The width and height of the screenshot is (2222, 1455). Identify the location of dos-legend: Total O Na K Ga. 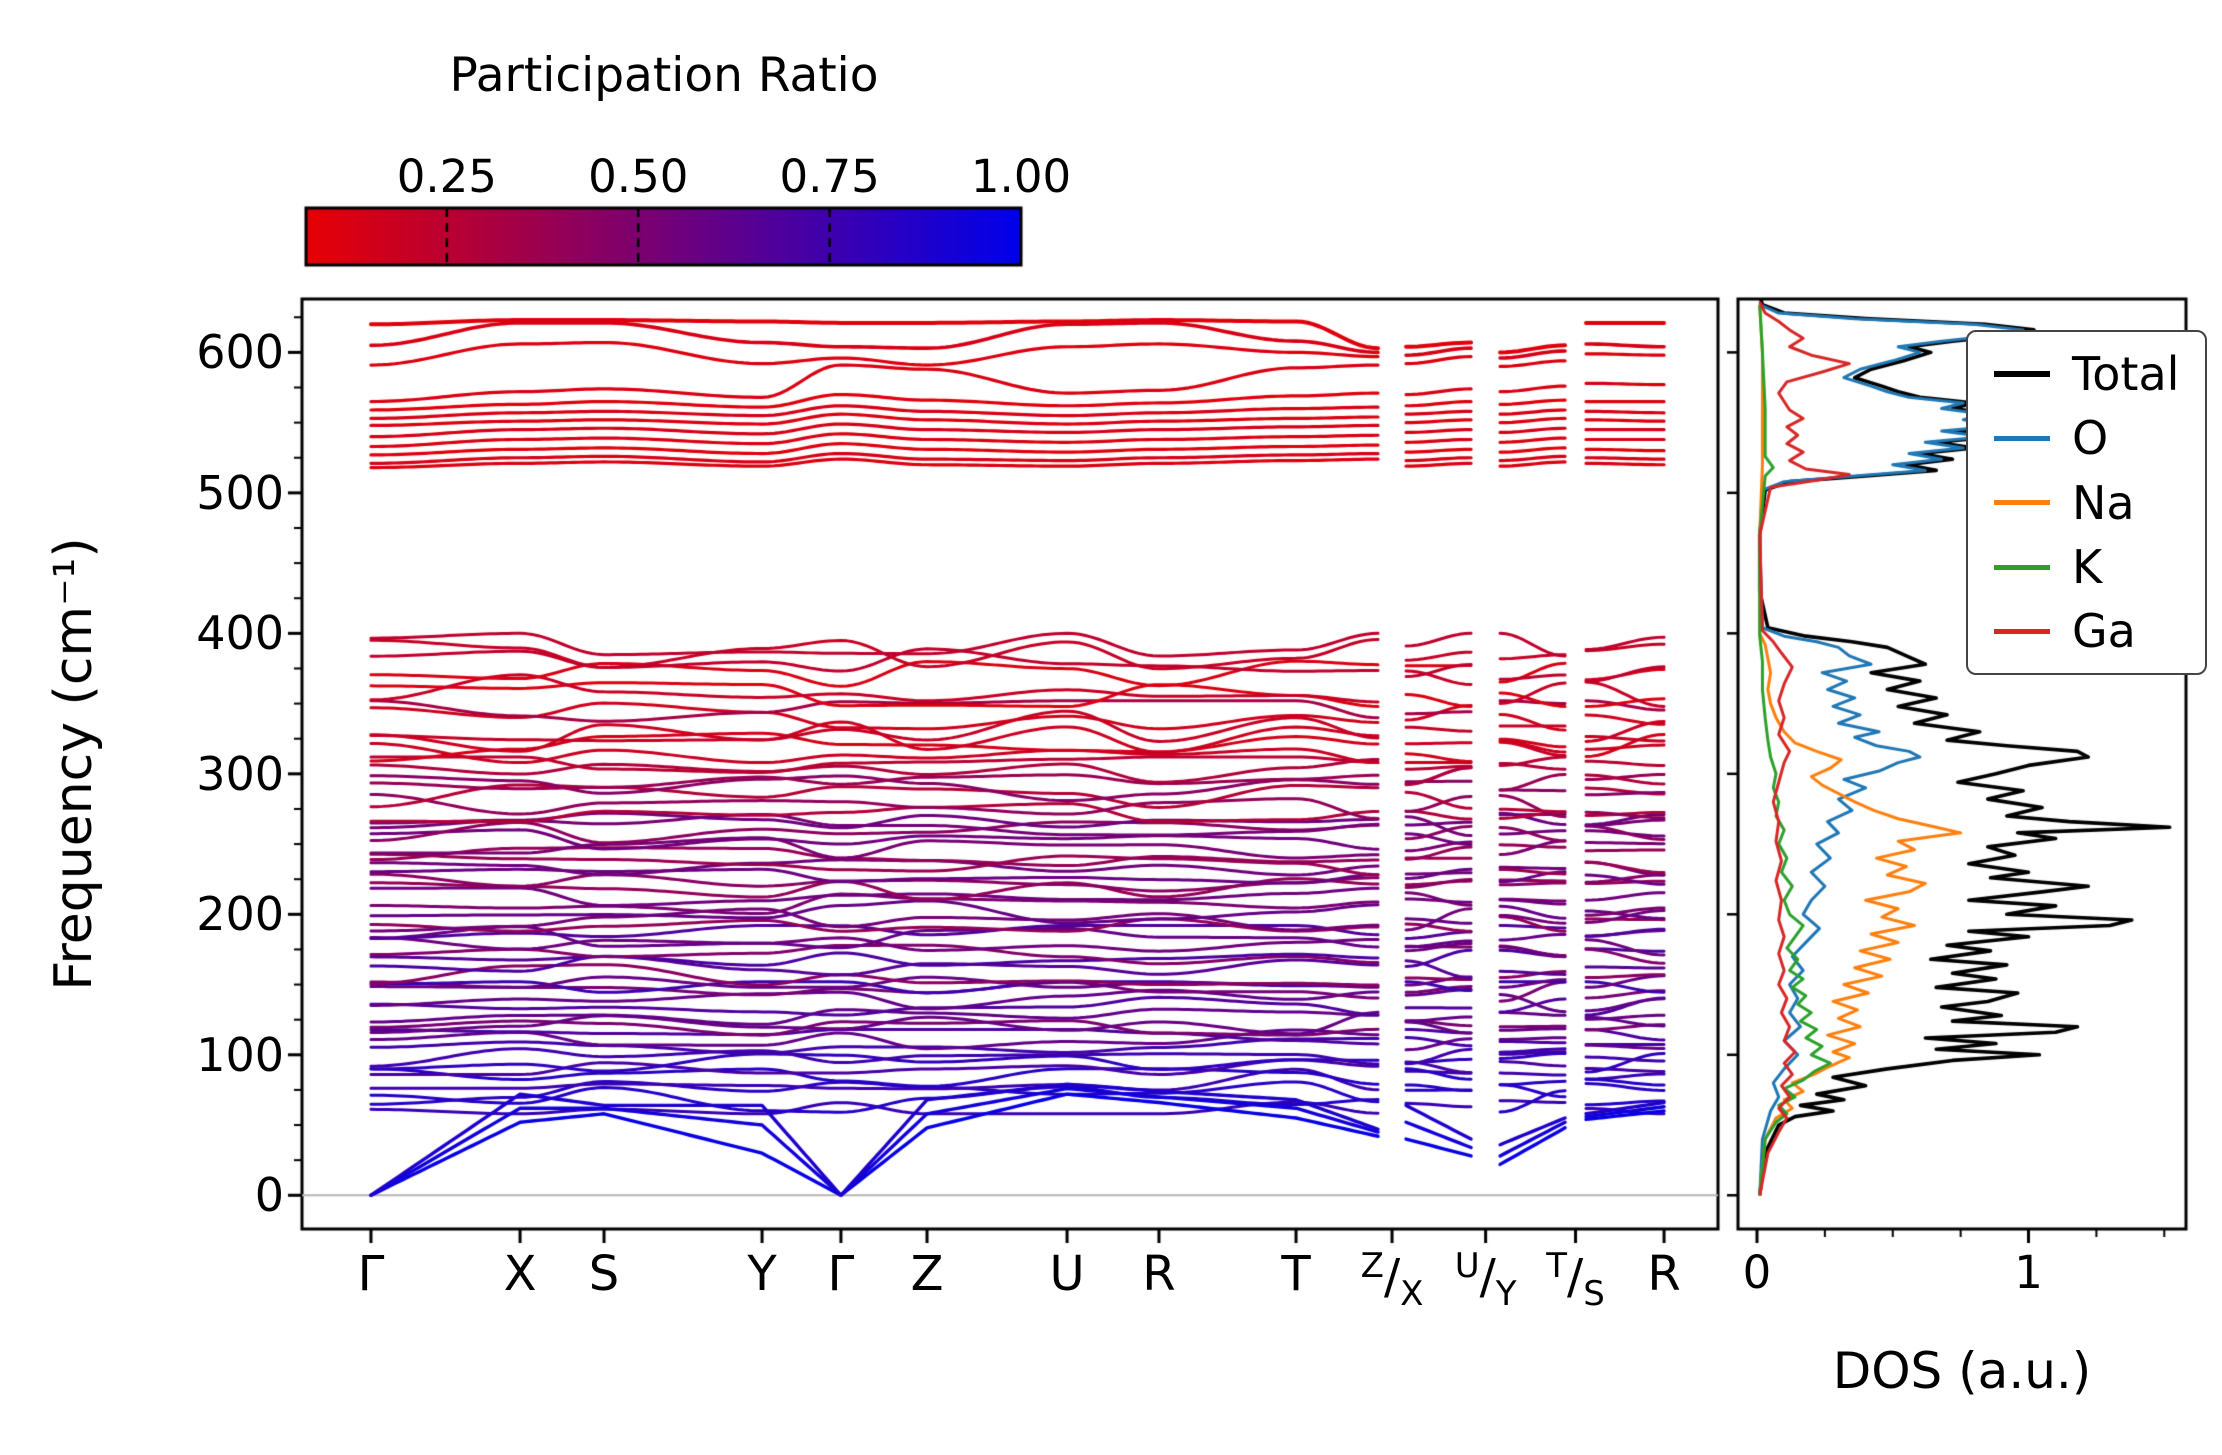
(2087, 503).